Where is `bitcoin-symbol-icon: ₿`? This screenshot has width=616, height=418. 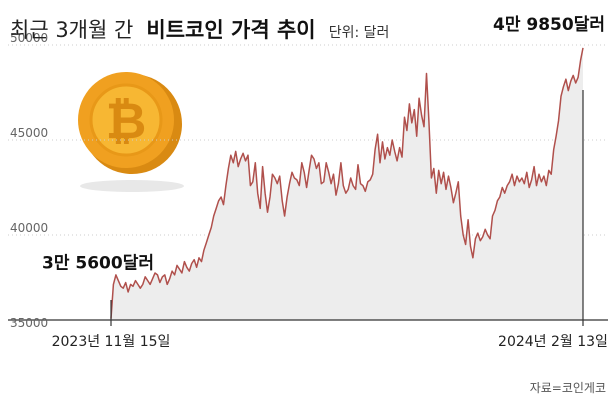
bitcoin-symbol-icon: ₿ is located at coordinates (126, 121).